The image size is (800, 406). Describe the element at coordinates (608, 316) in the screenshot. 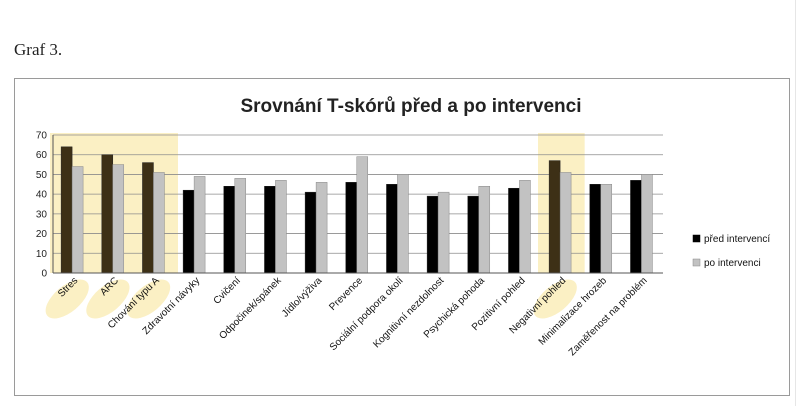

I see `x-category-label: Zaměřenost na problém` at that location.